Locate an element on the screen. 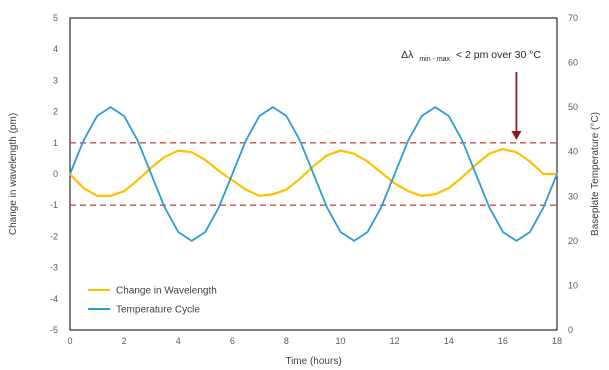 Image resolution: width=609 pixels, height=370 pixels. right-y-tick-label: 70 is located at coordinates (573, 18).